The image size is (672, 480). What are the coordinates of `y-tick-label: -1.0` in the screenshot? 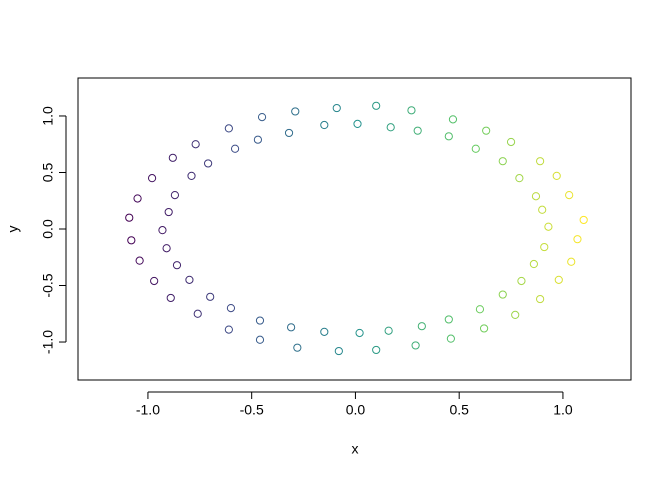 It's located at (48, 342).